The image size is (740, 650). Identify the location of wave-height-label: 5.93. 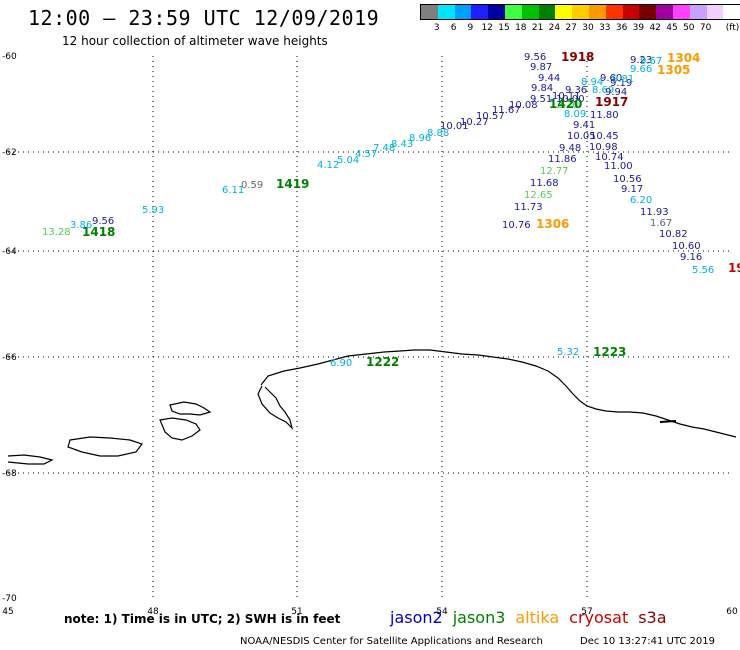
(153, 210).